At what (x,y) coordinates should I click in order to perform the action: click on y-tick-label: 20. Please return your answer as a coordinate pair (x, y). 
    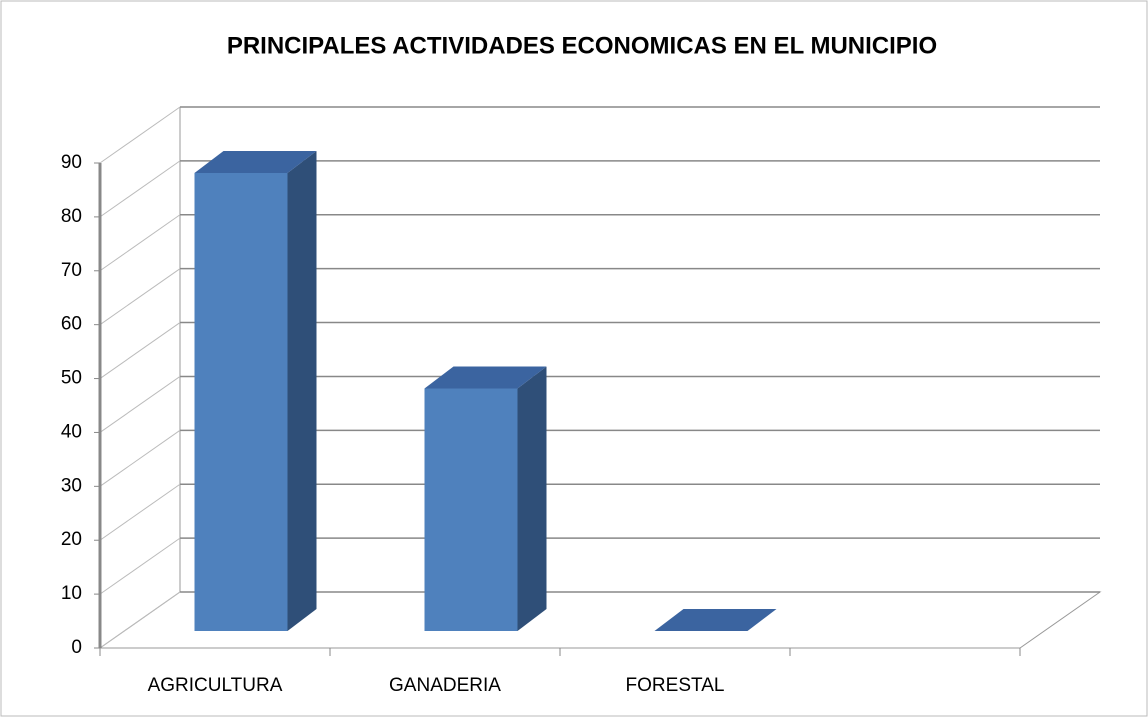
    Looking at the image, I should click on (71, 539).